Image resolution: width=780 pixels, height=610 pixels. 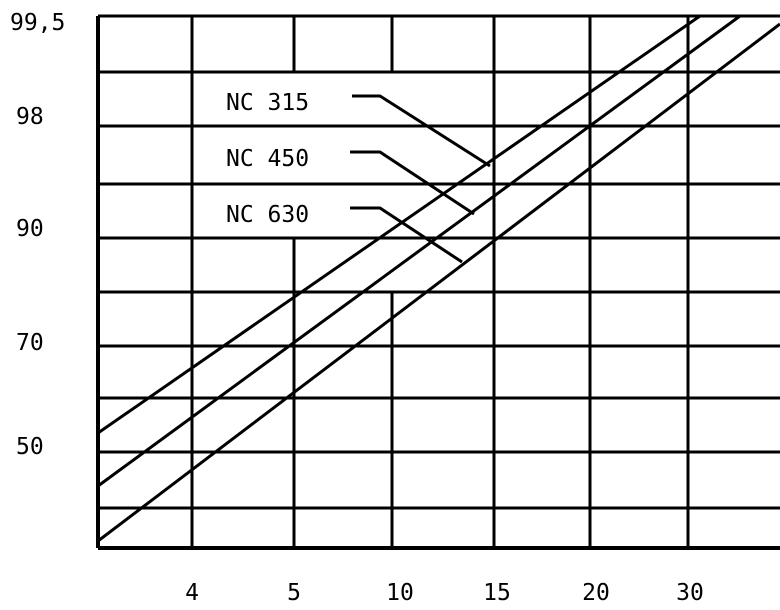 I want to click on series-label-nc-630: NC 630, so click(x=267, y=215).